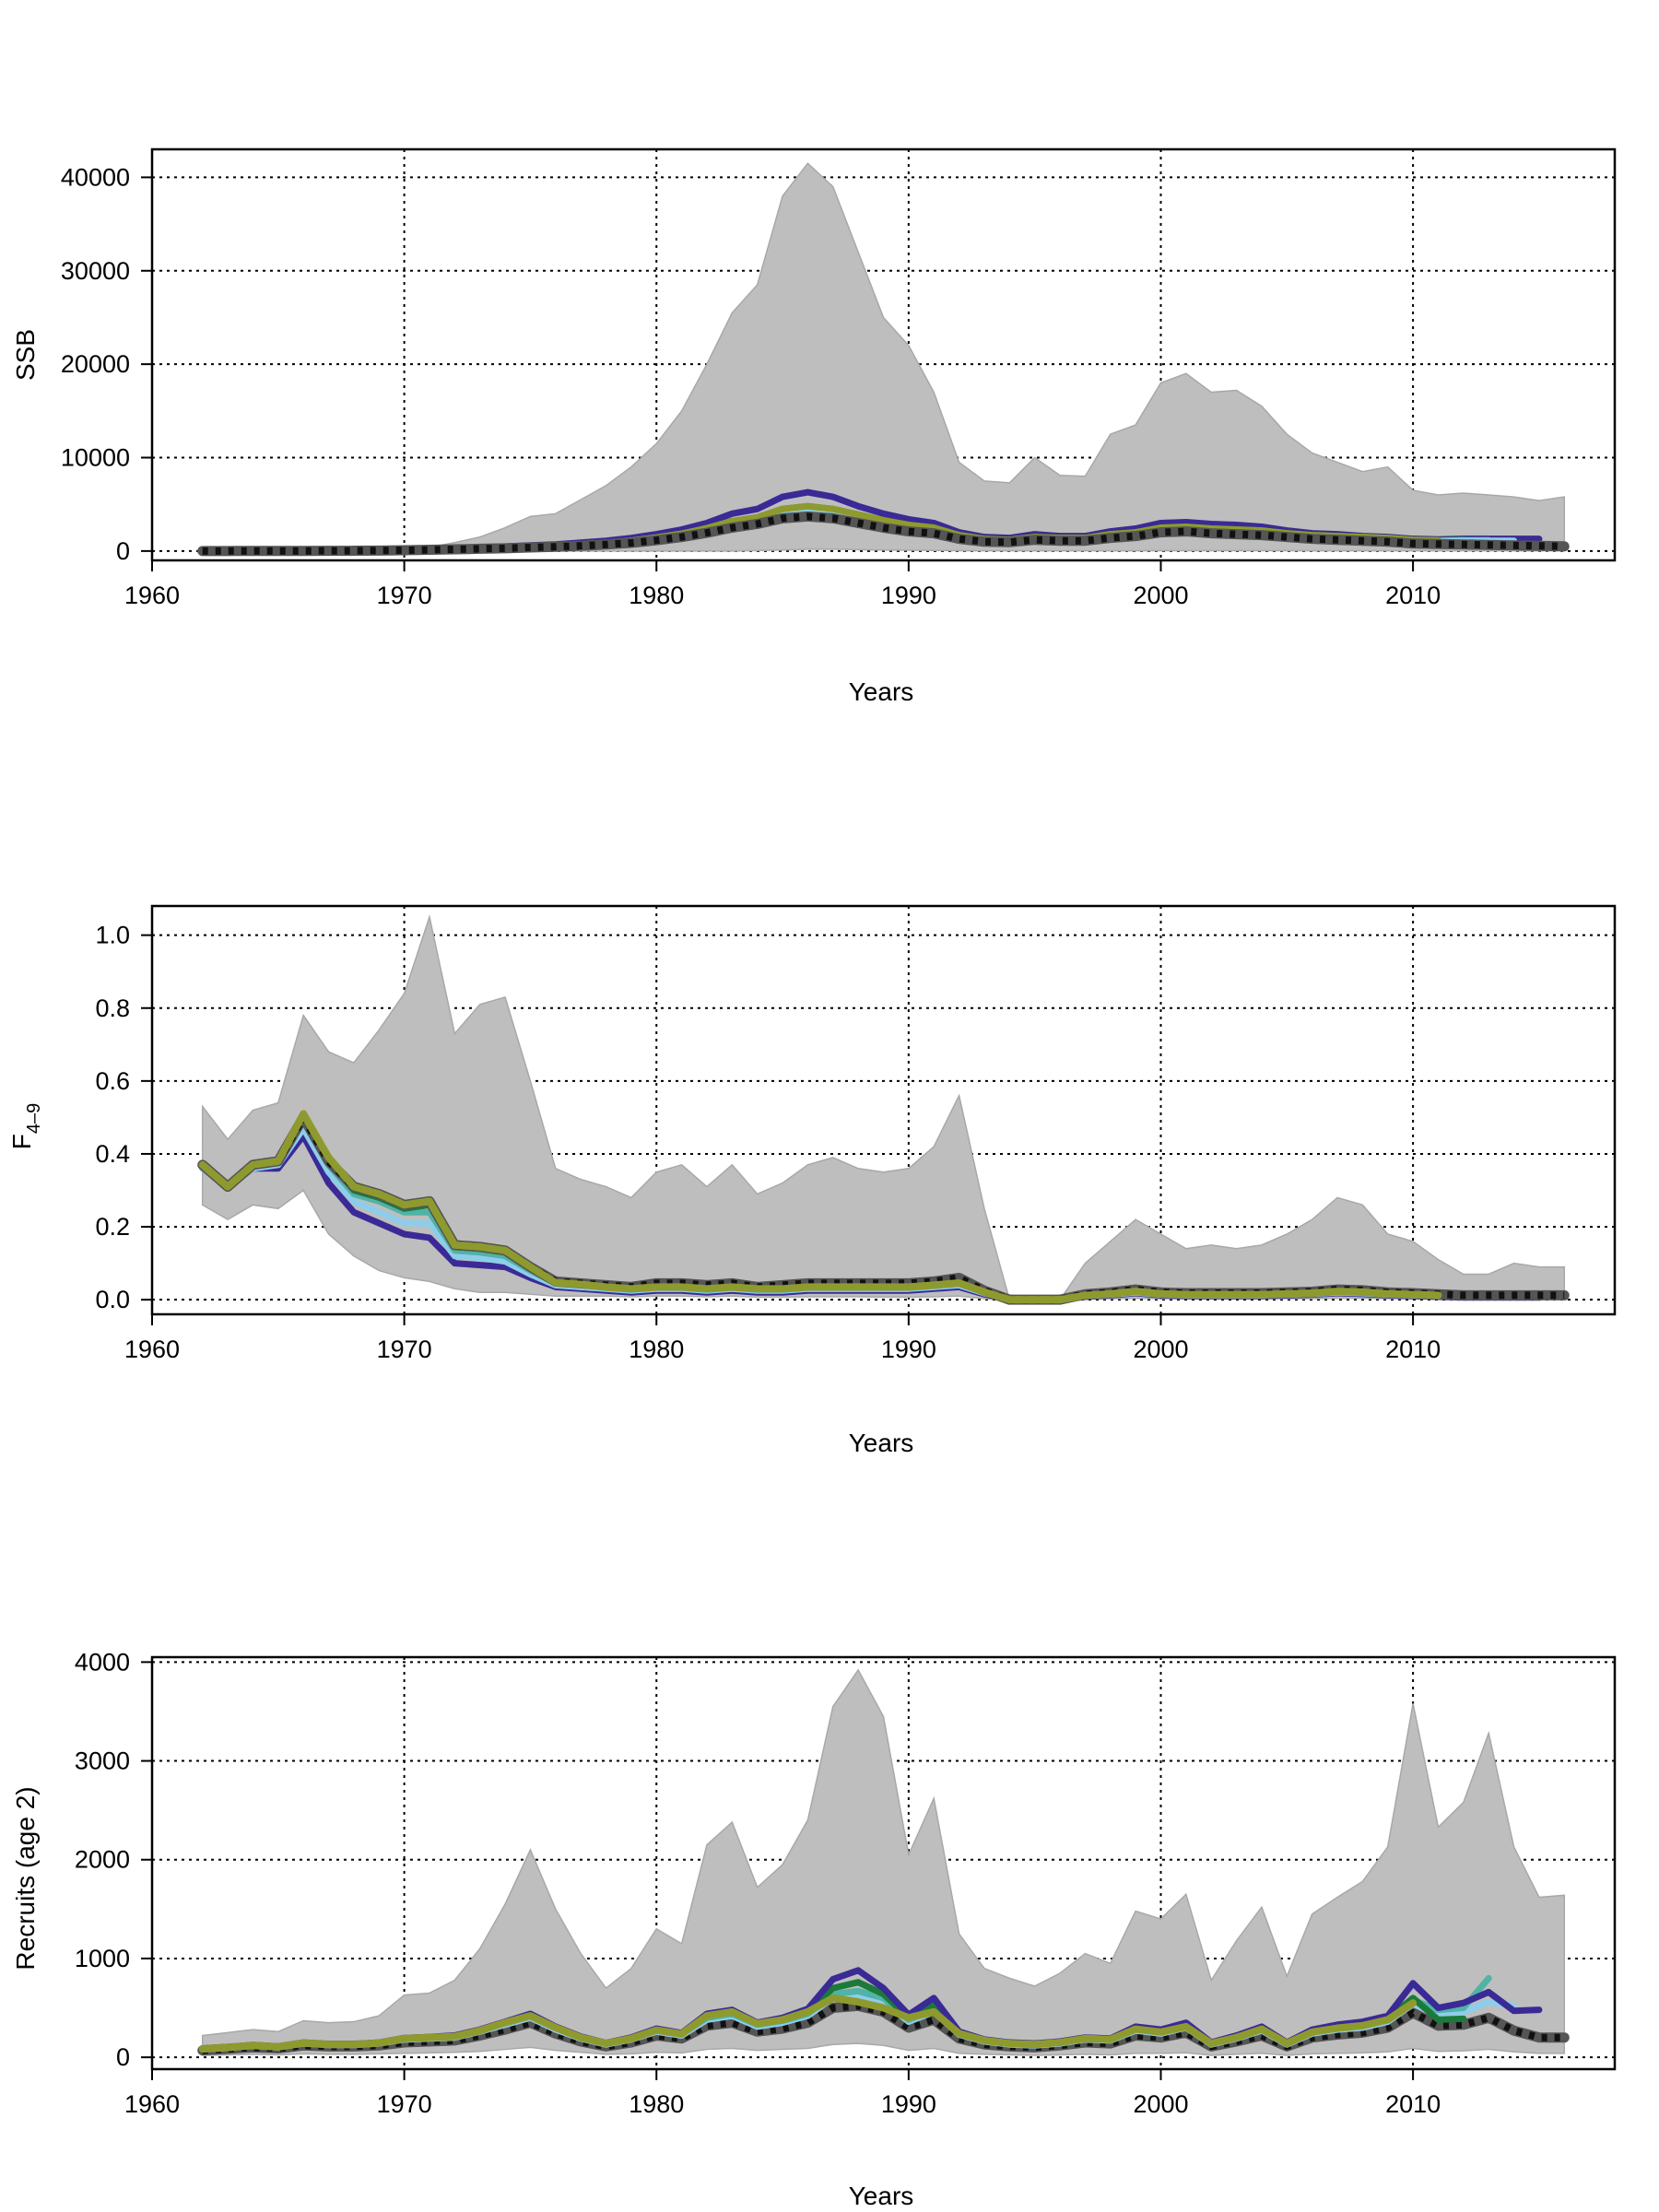 The image size is (1659, 2212). Describe the element at coordinates (95, 271) in the screenshot. I see `ssb-y-tick-label-3: 30000` at that location.